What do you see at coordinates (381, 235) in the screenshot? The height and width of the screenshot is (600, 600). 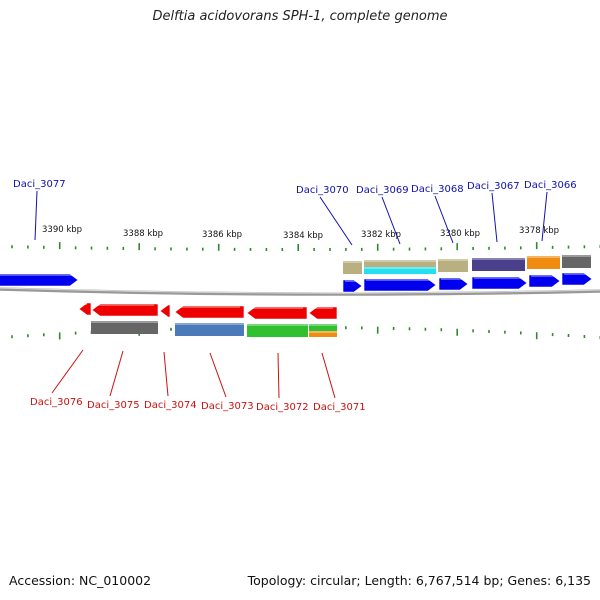 I see `scale-label: 3382 kbp` at bounding box center [381, 235].